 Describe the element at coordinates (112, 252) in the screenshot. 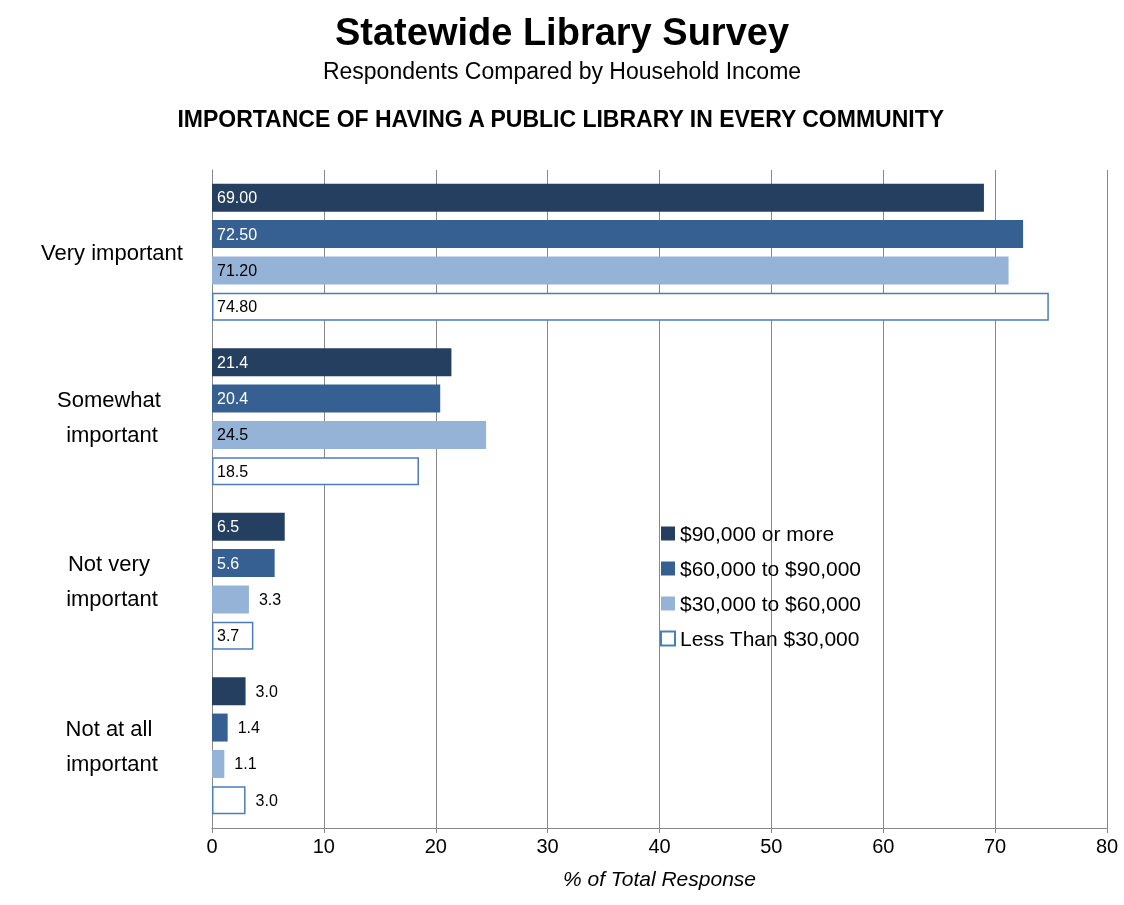

I see `y-tick-label: Very important` at that location.